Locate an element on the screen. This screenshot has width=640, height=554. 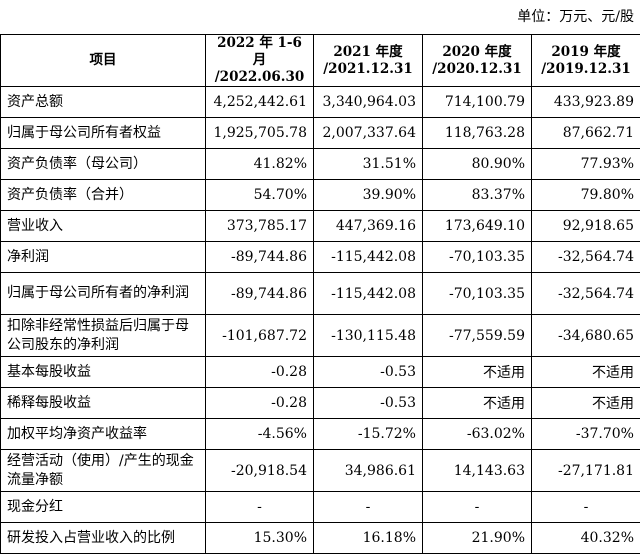
table-row: 资产负债率（母公司） 41.82% 31.51% 80.90% 77.93% is located at coordinates (320, 164).